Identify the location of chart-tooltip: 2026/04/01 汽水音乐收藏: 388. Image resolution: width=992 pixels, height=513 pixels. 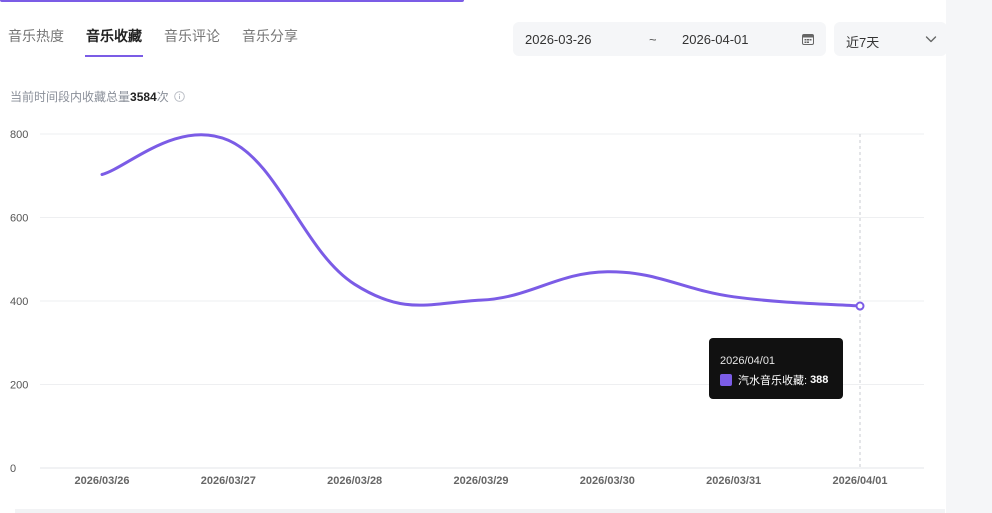
(776, 368).